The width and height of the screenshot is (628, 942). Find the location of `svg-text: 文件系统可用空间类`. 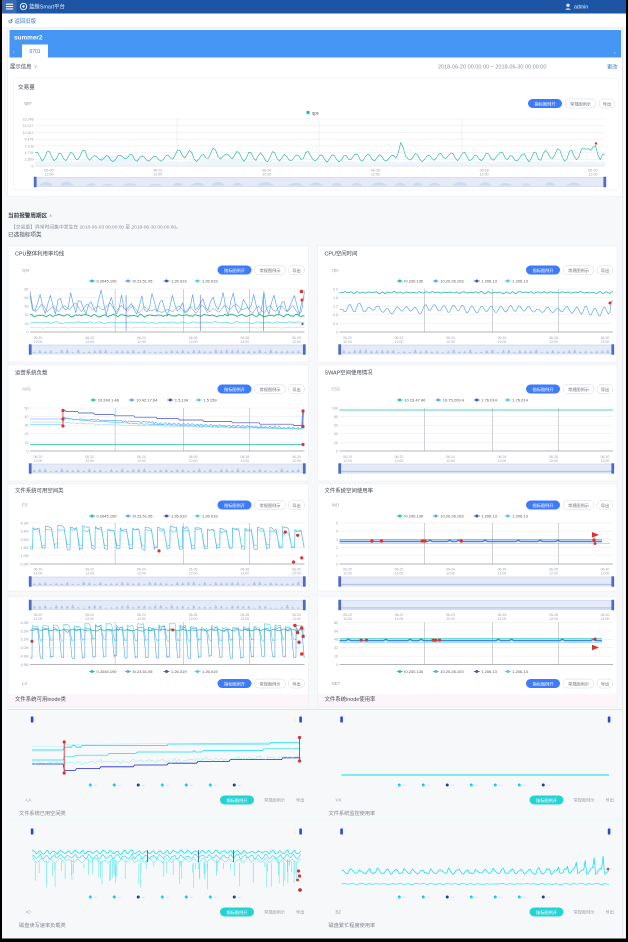

svg-text: 文件系统可用空间类 is located at coordinates (39, 491).